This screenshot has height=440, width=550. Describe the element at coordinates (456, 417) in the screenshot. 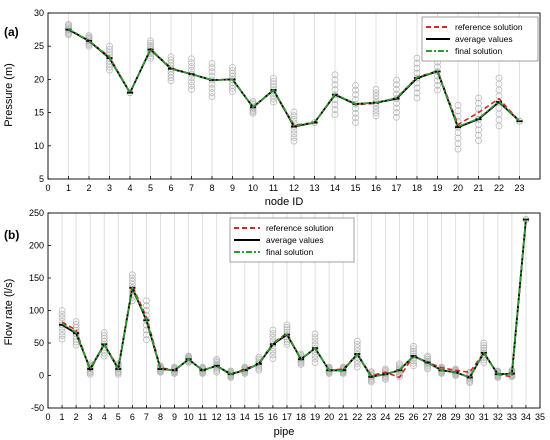

I see `x-tick-label: 29` at that location.